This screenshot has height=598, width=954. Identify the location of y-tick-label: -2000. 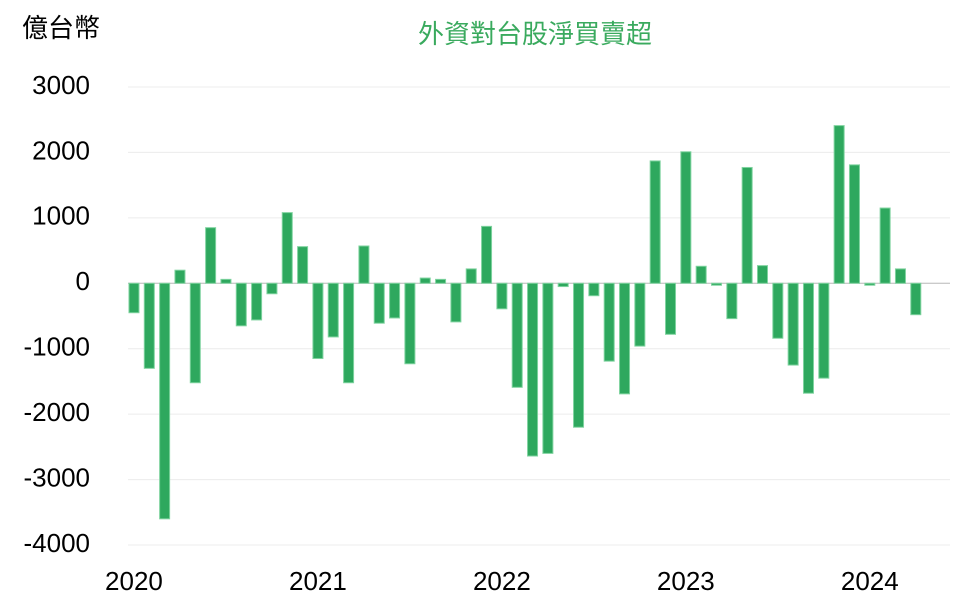
(57, 412).